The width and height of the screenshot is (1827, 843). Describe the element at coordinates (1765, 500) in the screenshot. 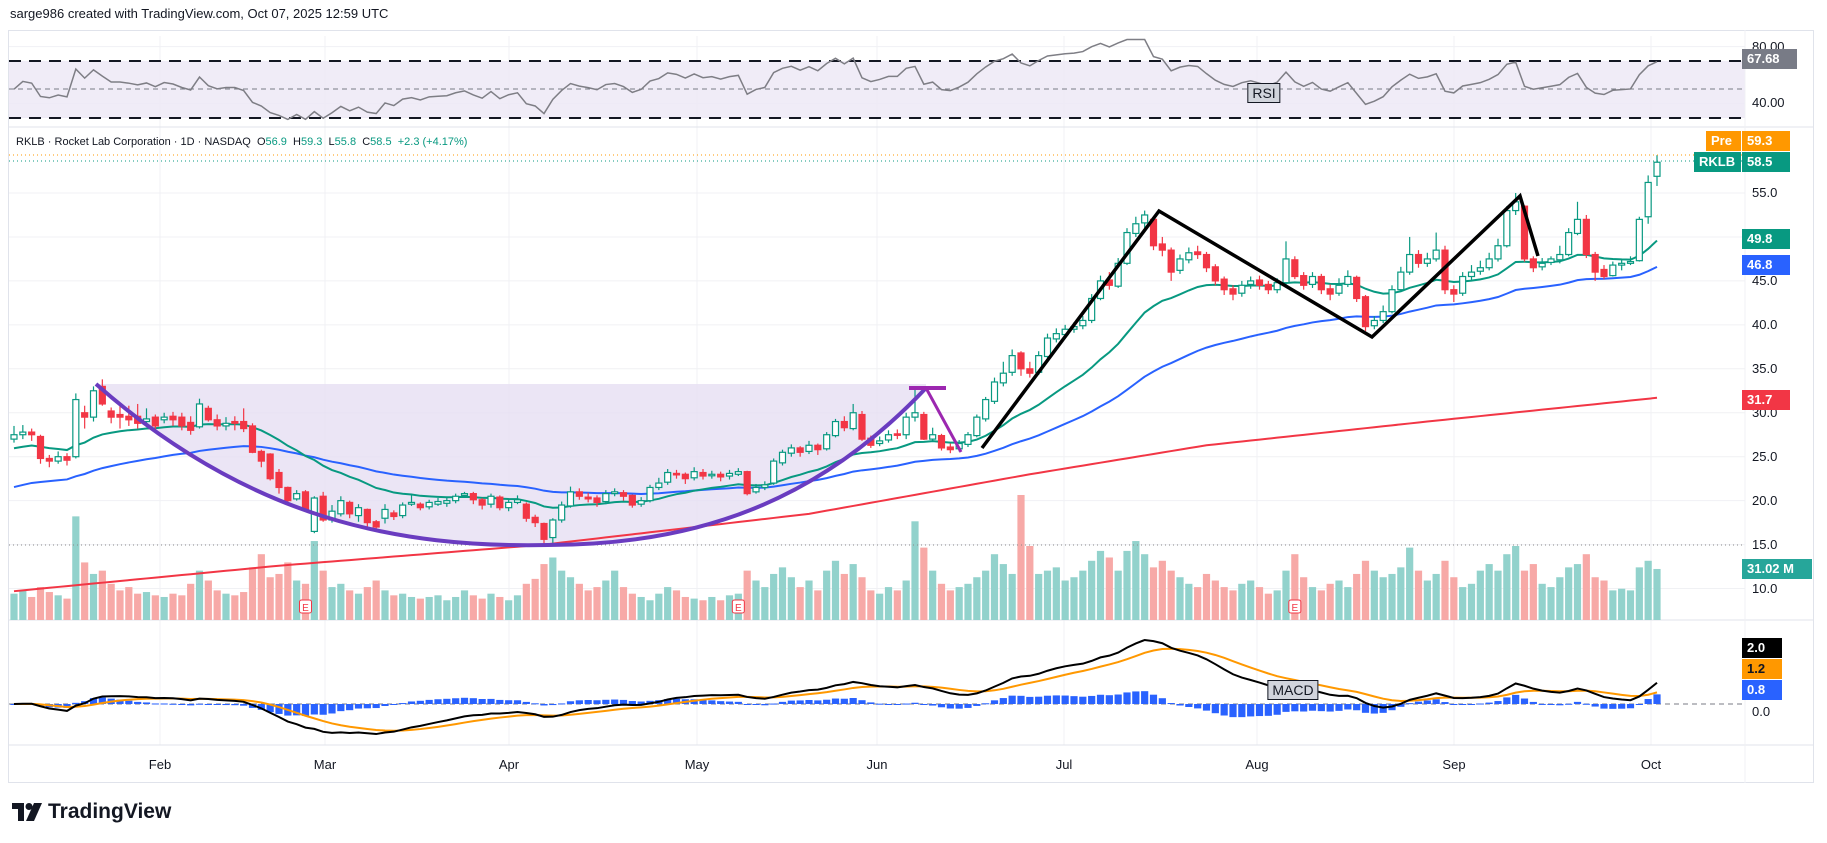

I see `price-tick-label: 20.0` at that location.